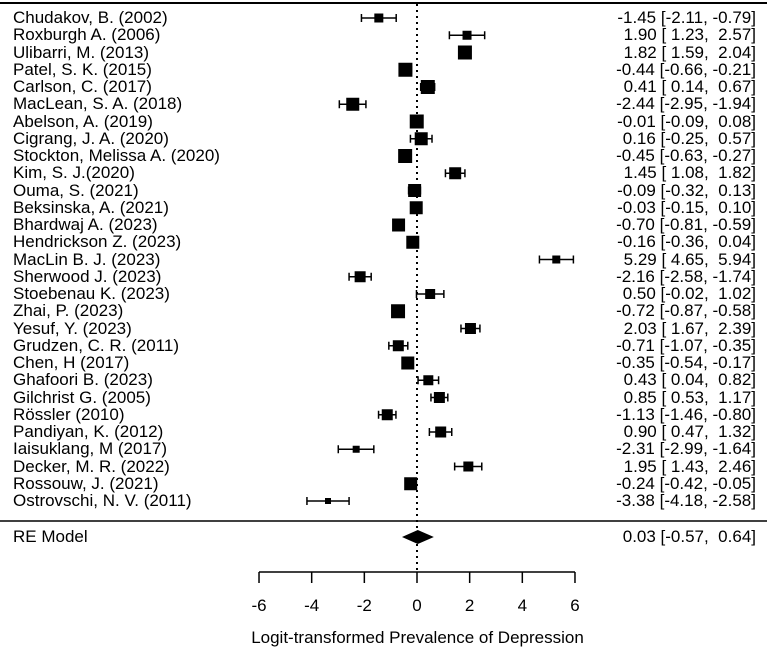  What do you see at coordinates (417, 605) in the screenshot?
I see `x-axis-tick-label: 0` at bounding box center [417, 605].